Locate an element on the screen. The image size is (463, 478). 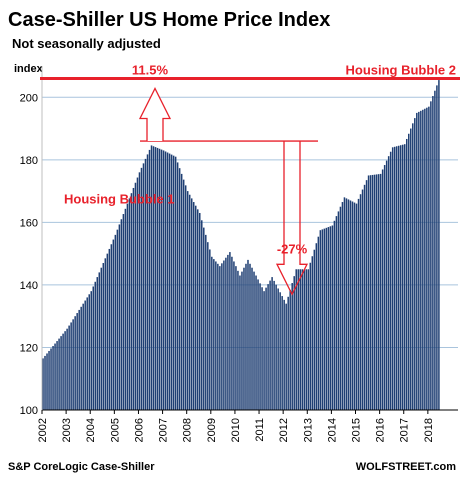
y-tick-label: 200 is located at coordinates (29, 98).